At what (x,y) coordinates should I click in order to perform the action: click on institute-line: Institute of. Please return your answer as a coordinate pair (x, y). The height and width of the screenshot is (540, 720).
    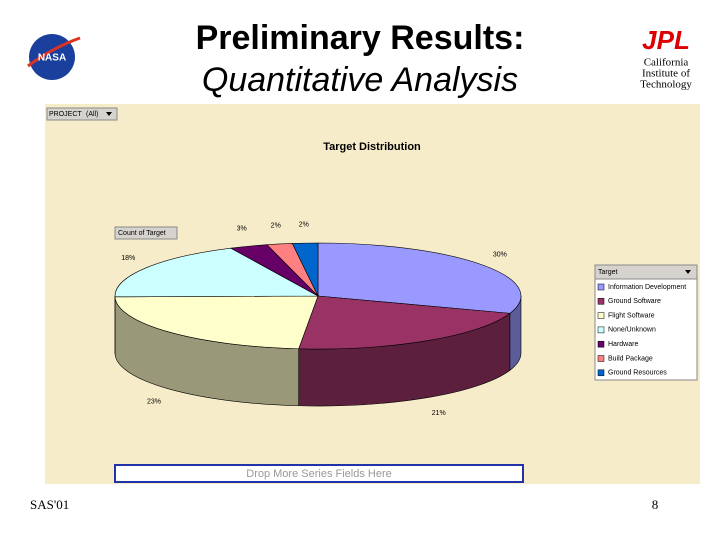
    Looking at the image, I should click on (666, 74).